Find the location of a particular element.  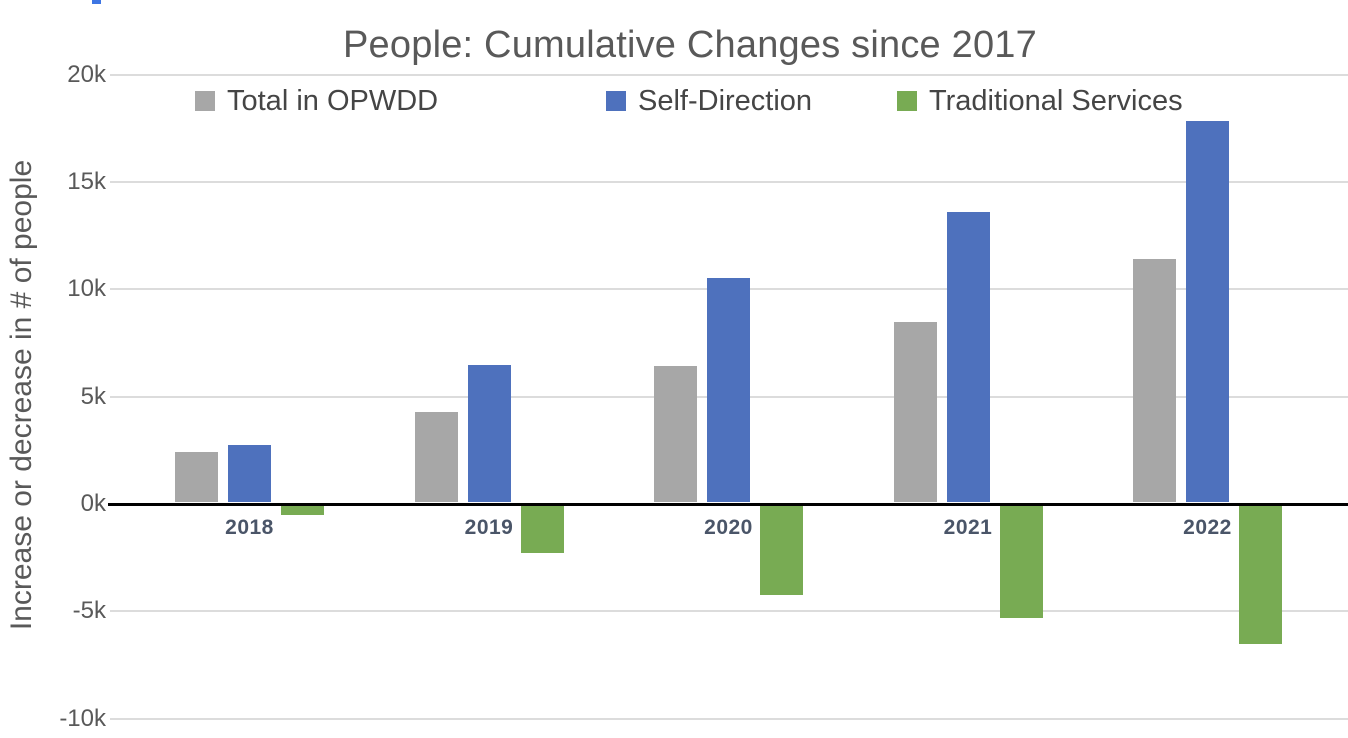

bar-self-direction-2020 is located at coordinates (728, 390).